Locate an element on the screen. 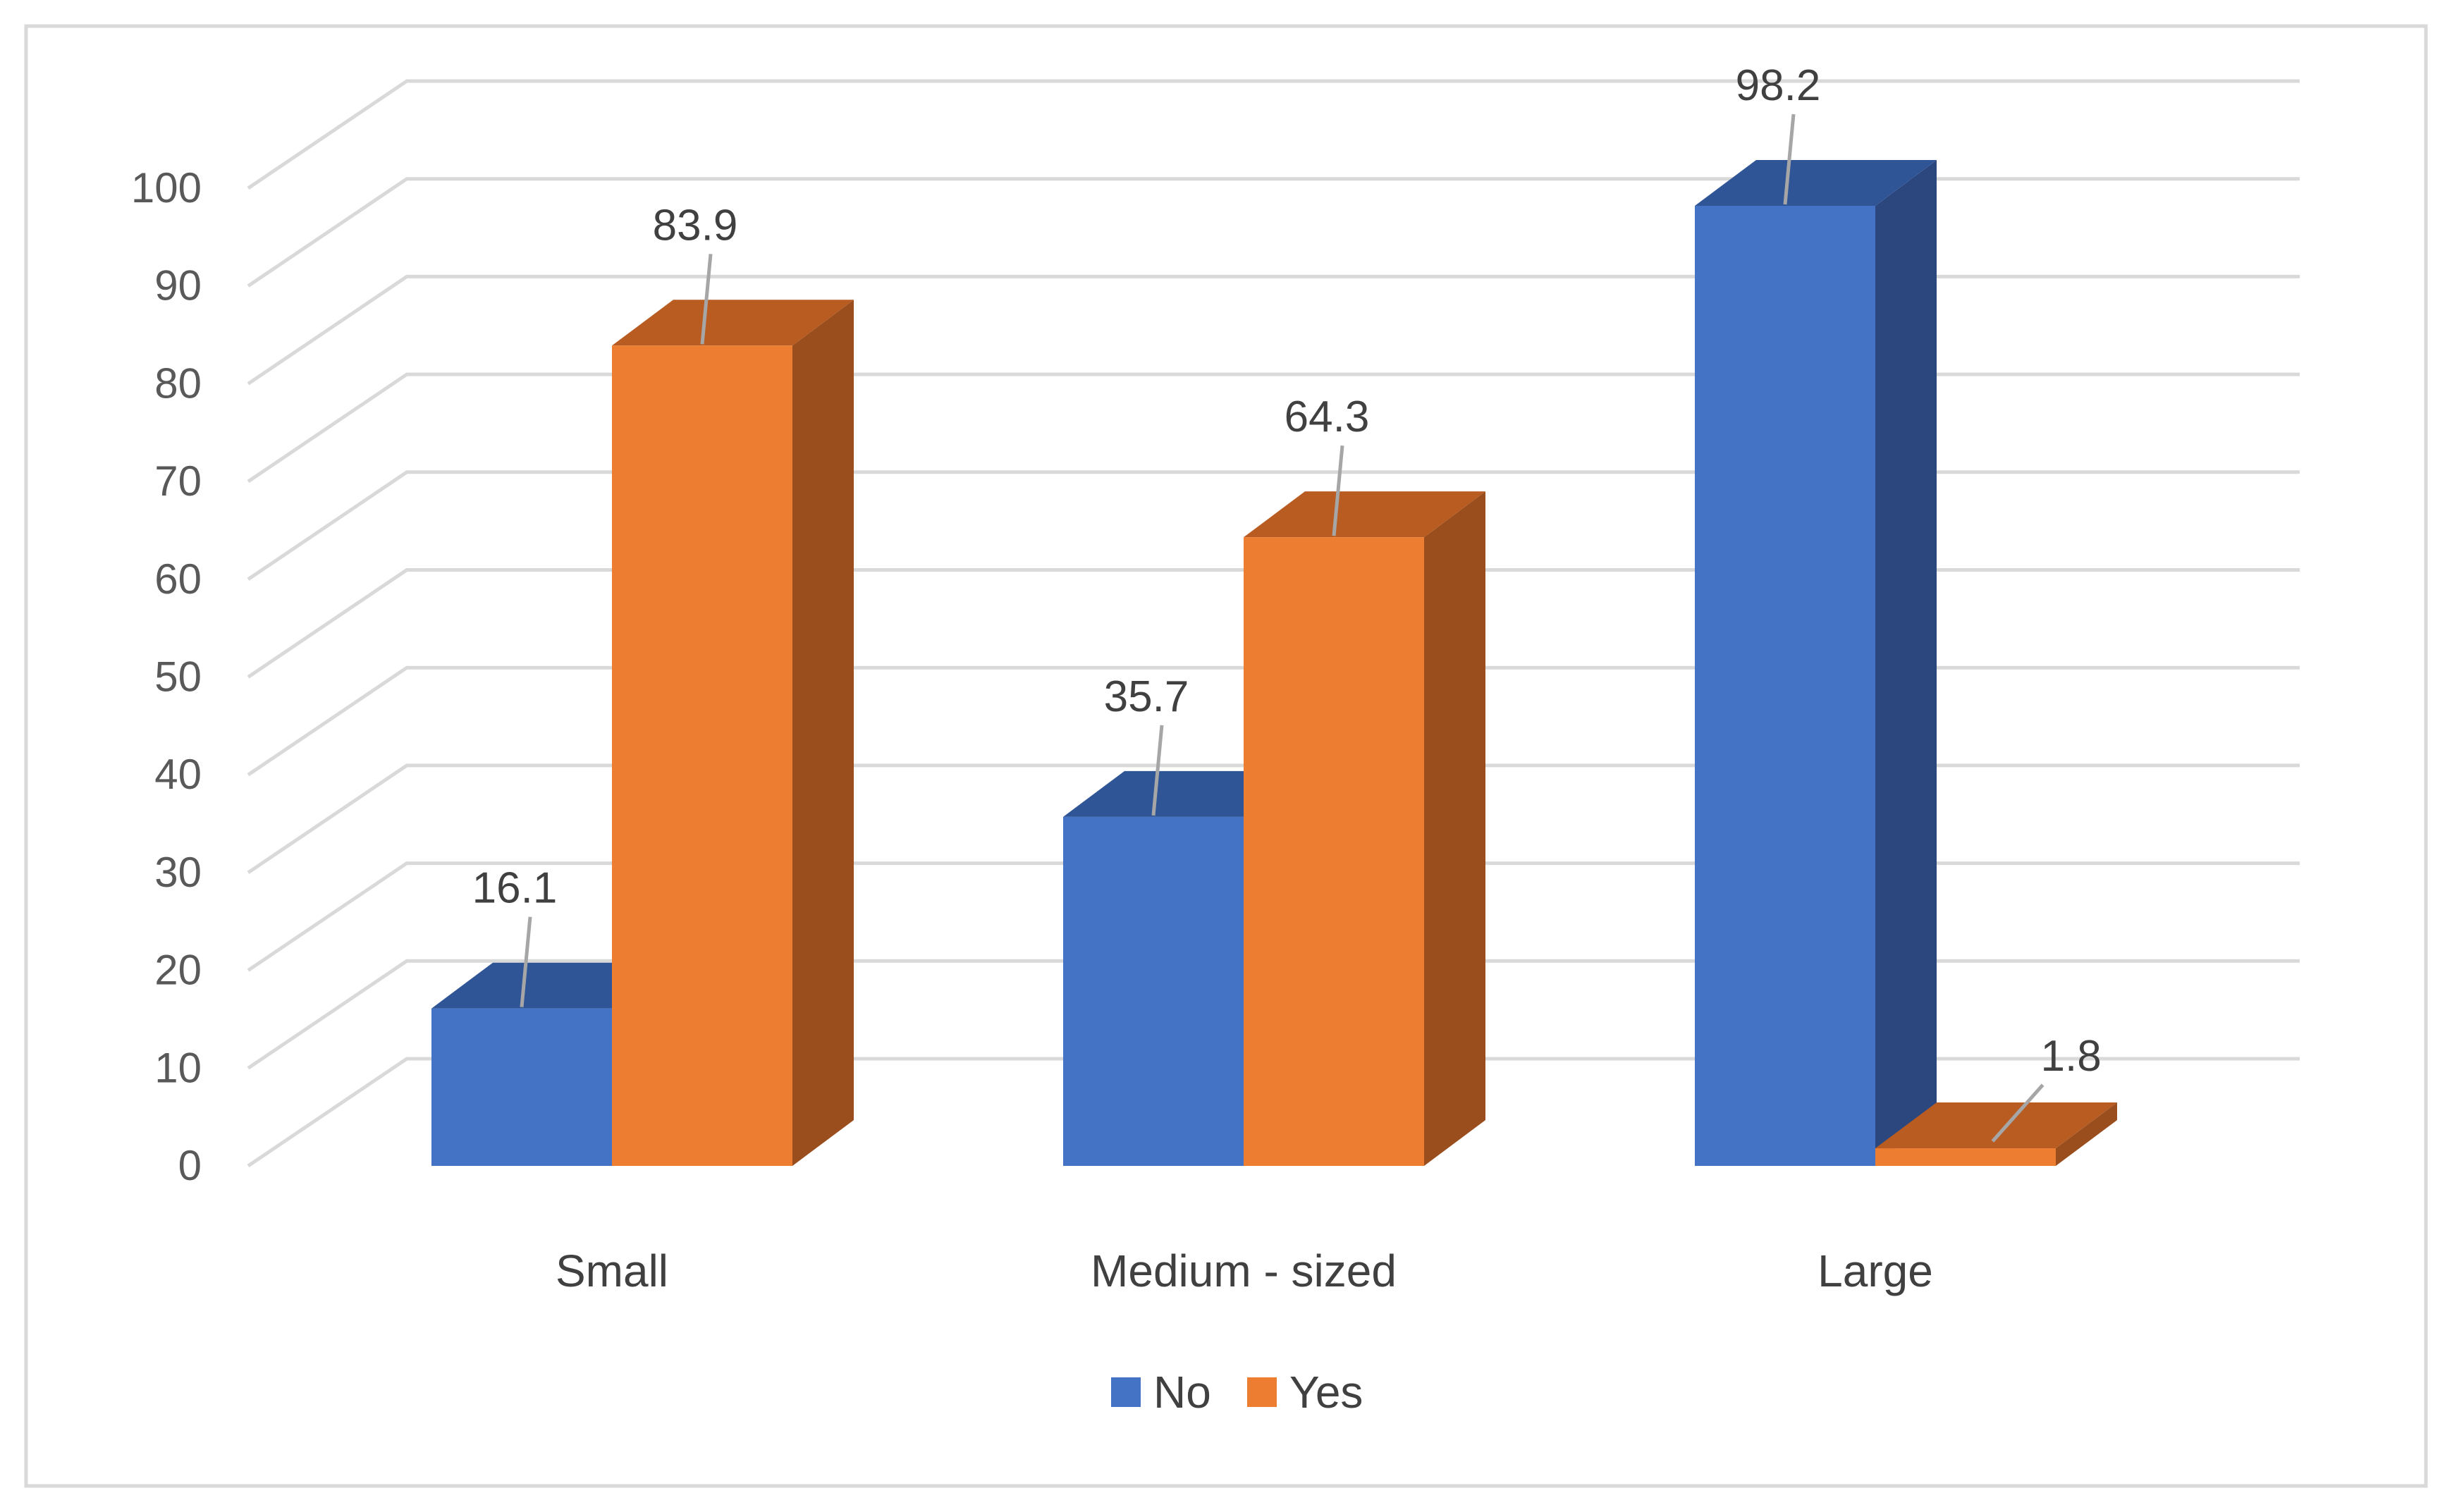 The image size is (2452, 1512). leader-line-yes-medium-sized is located at coordinates (1338, 490).